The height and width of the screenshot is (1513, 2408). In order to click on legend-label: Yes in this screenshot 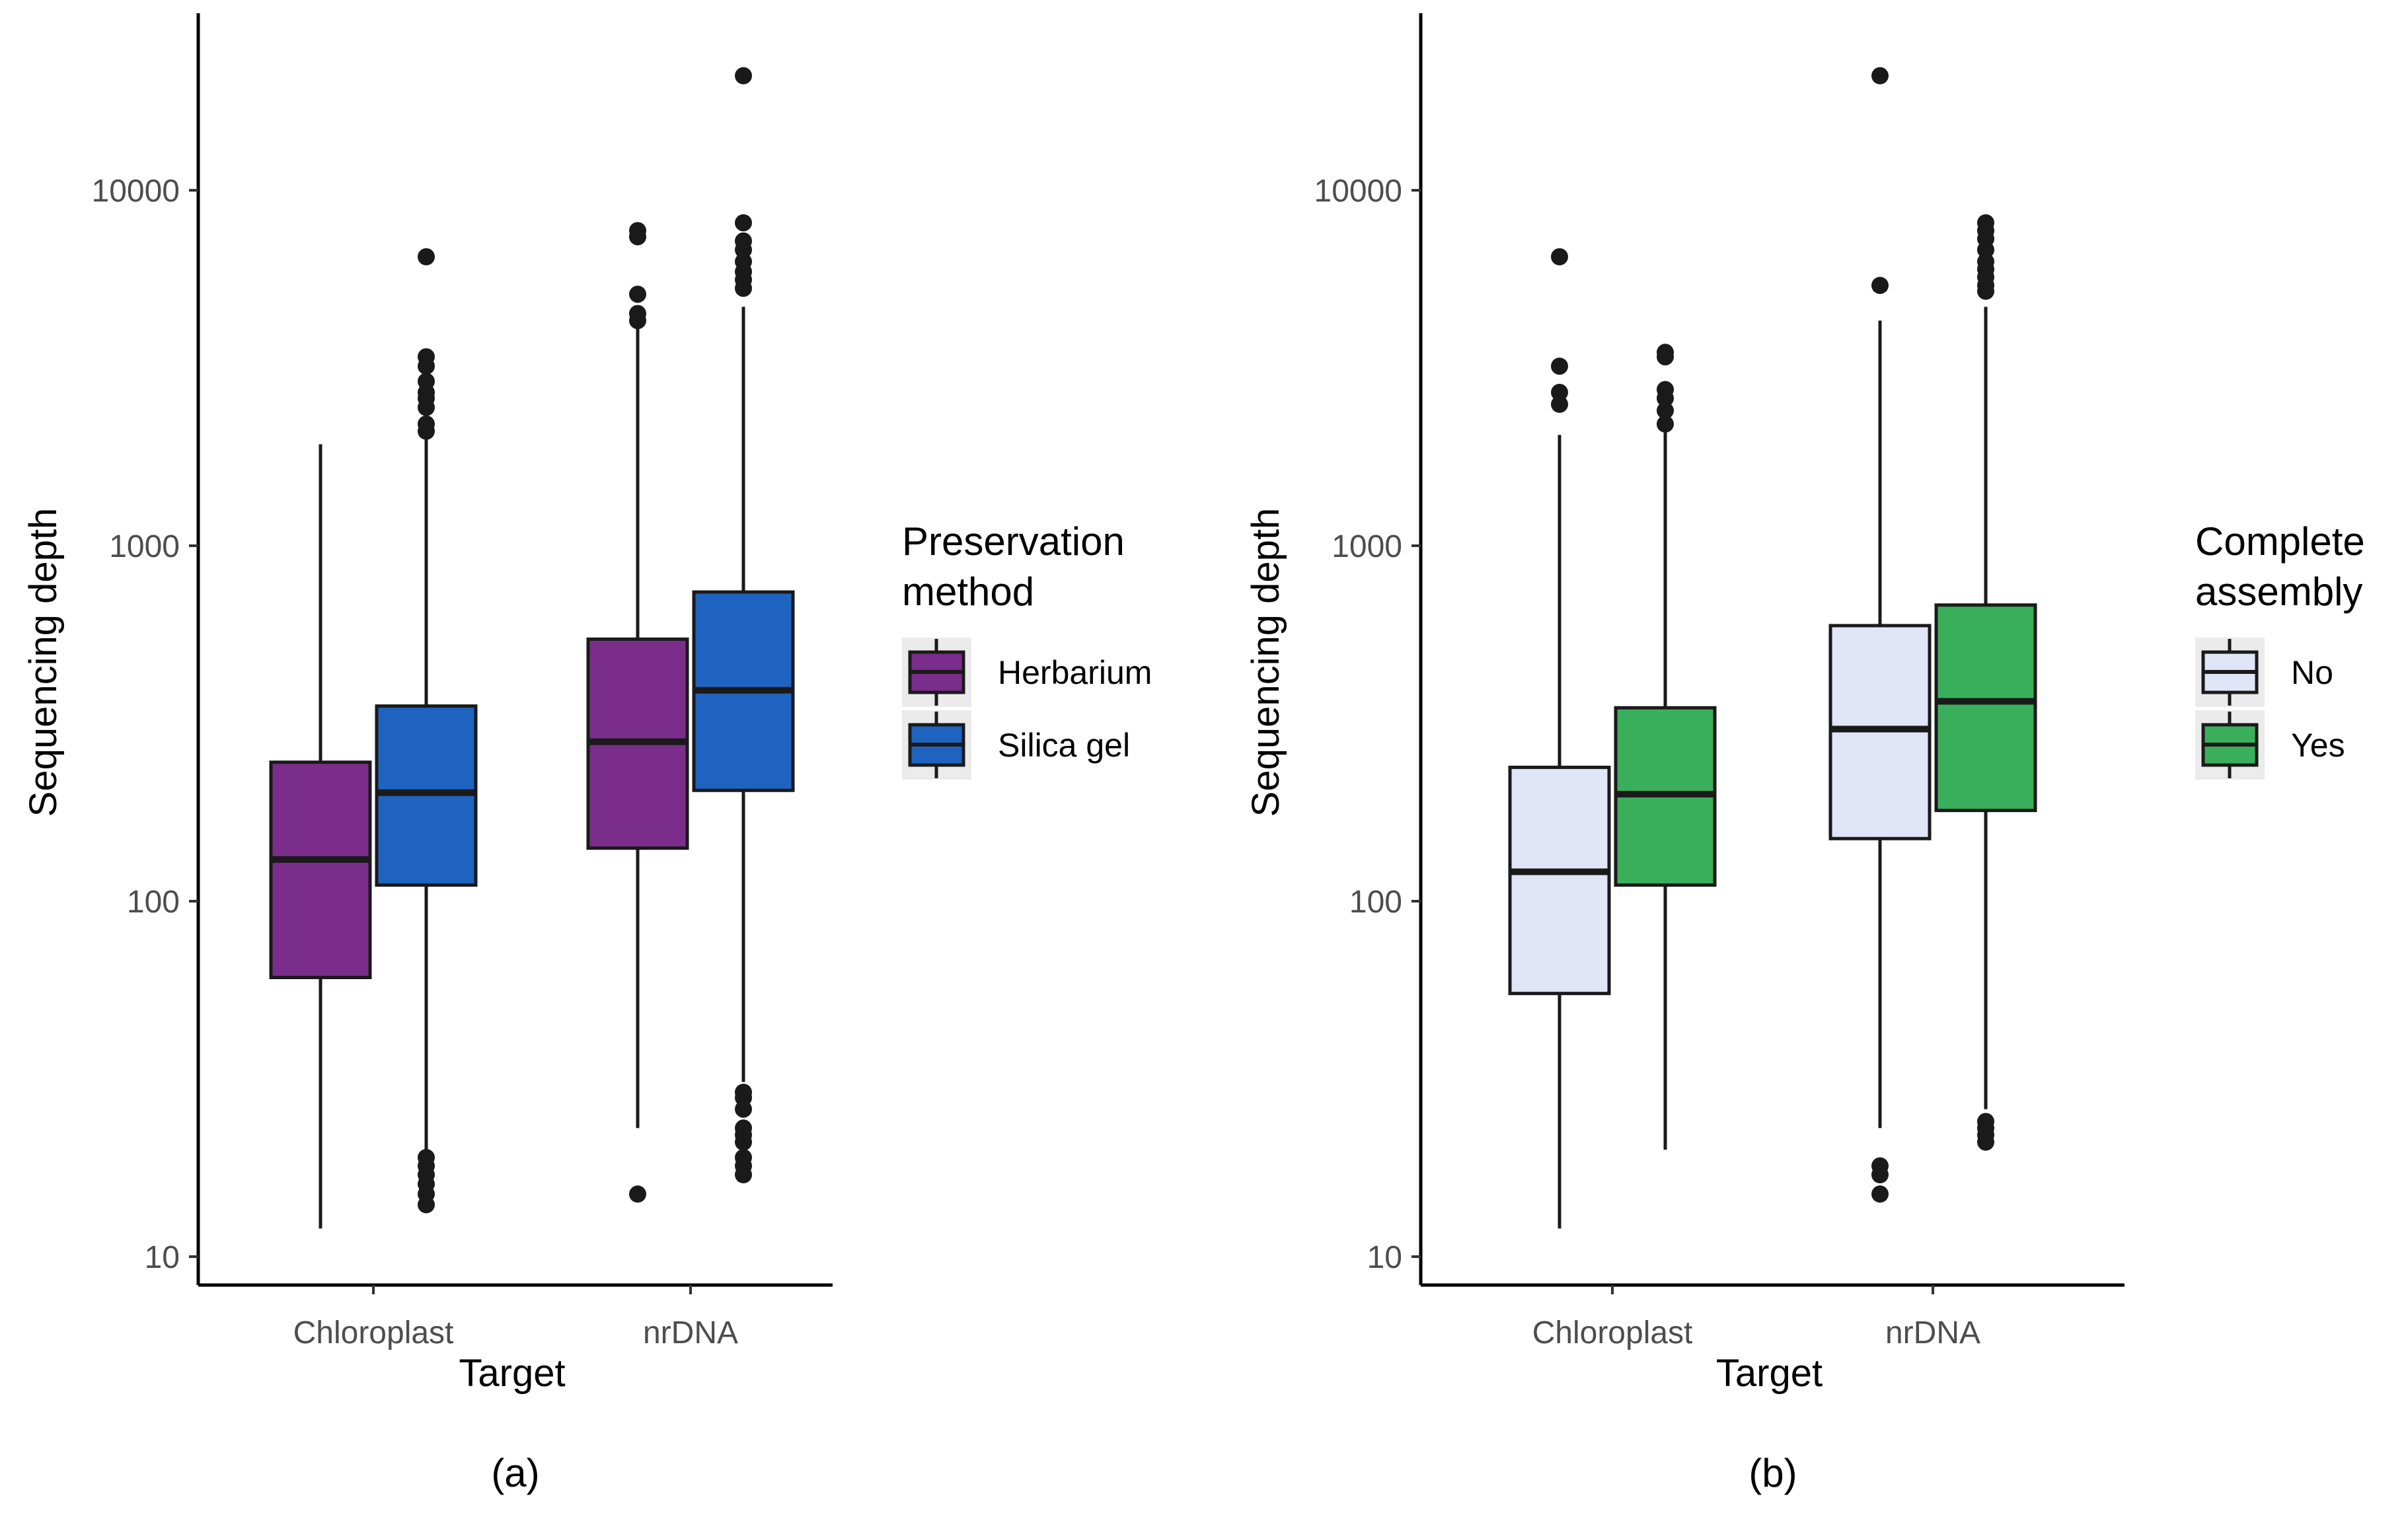, I will do `click(2318, 745)`.